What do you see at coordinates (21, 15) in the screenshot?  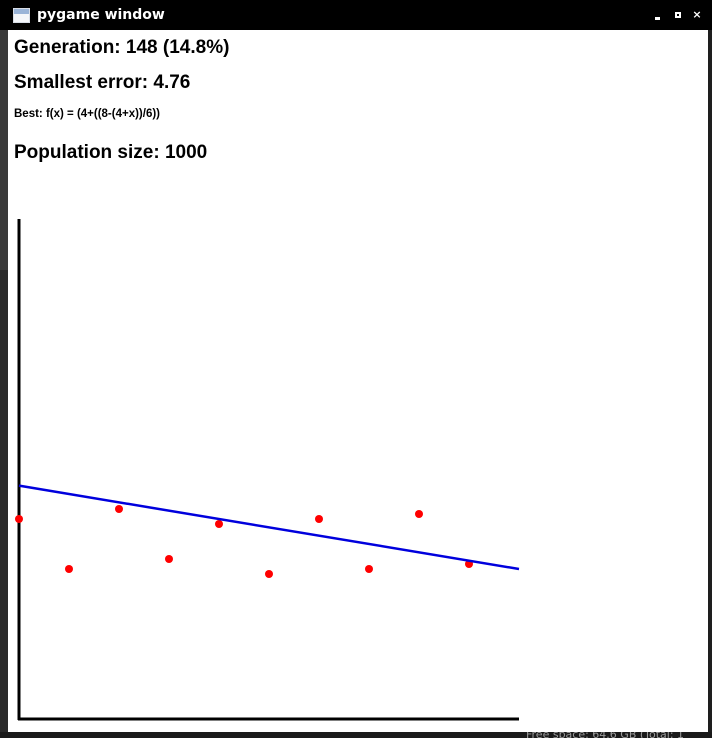 I see `window-app-icon` at bounding box center [21, 15].